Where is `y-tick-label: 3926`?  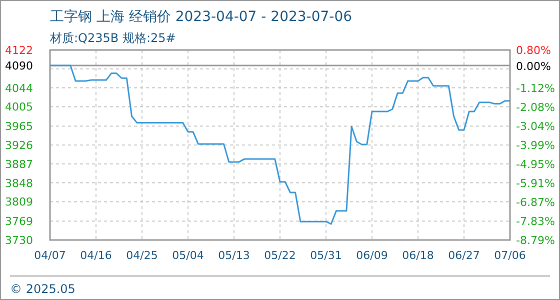 y-tick-label: 3926 is located at coordinates (19, 145).